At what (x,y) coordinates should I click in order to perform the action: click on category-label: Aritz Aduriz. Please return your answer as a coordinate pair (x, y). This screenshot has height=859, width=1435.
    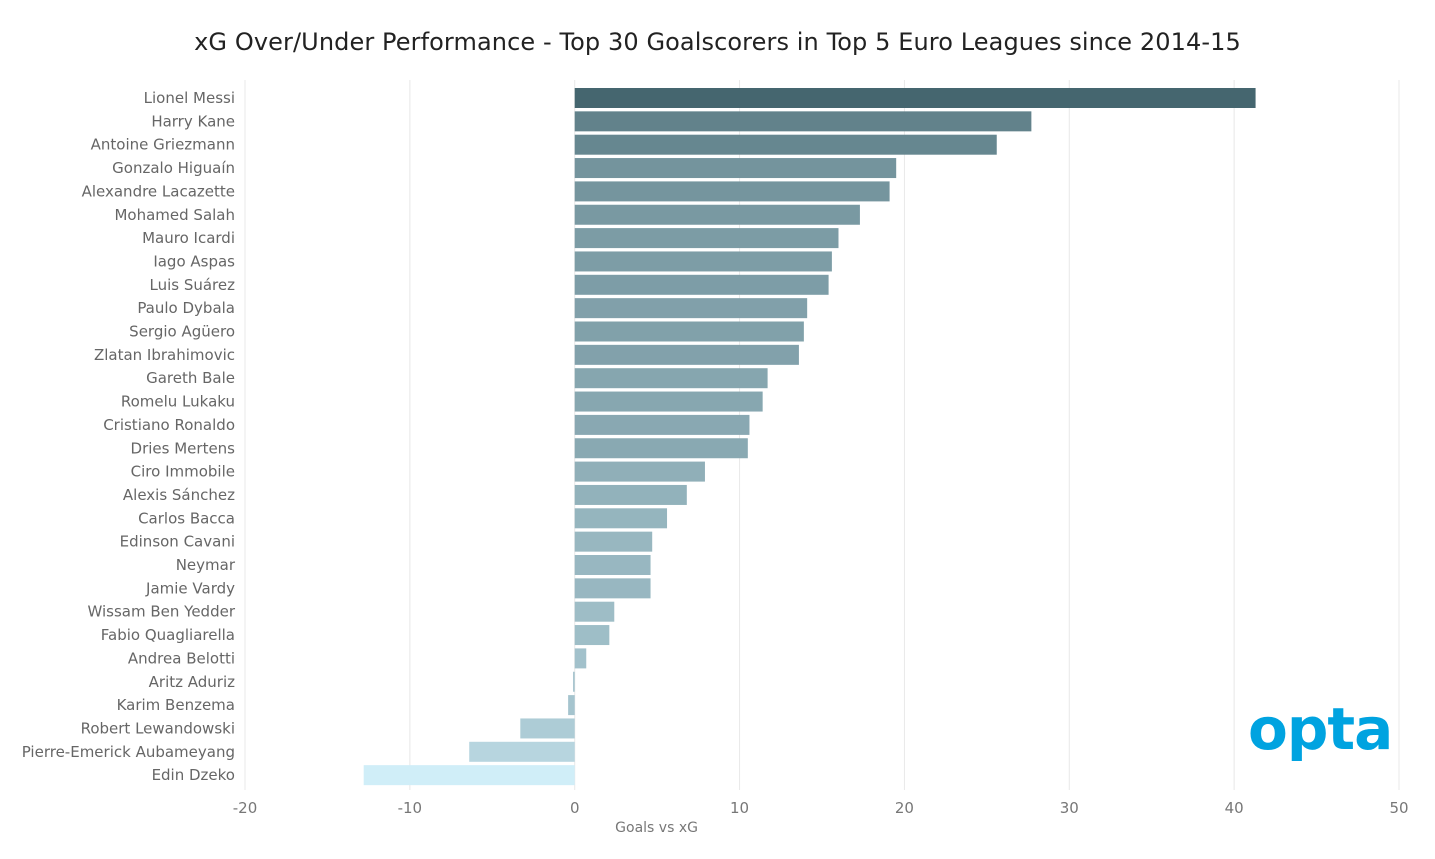
    Looking at the image, I should click on (192, 682).